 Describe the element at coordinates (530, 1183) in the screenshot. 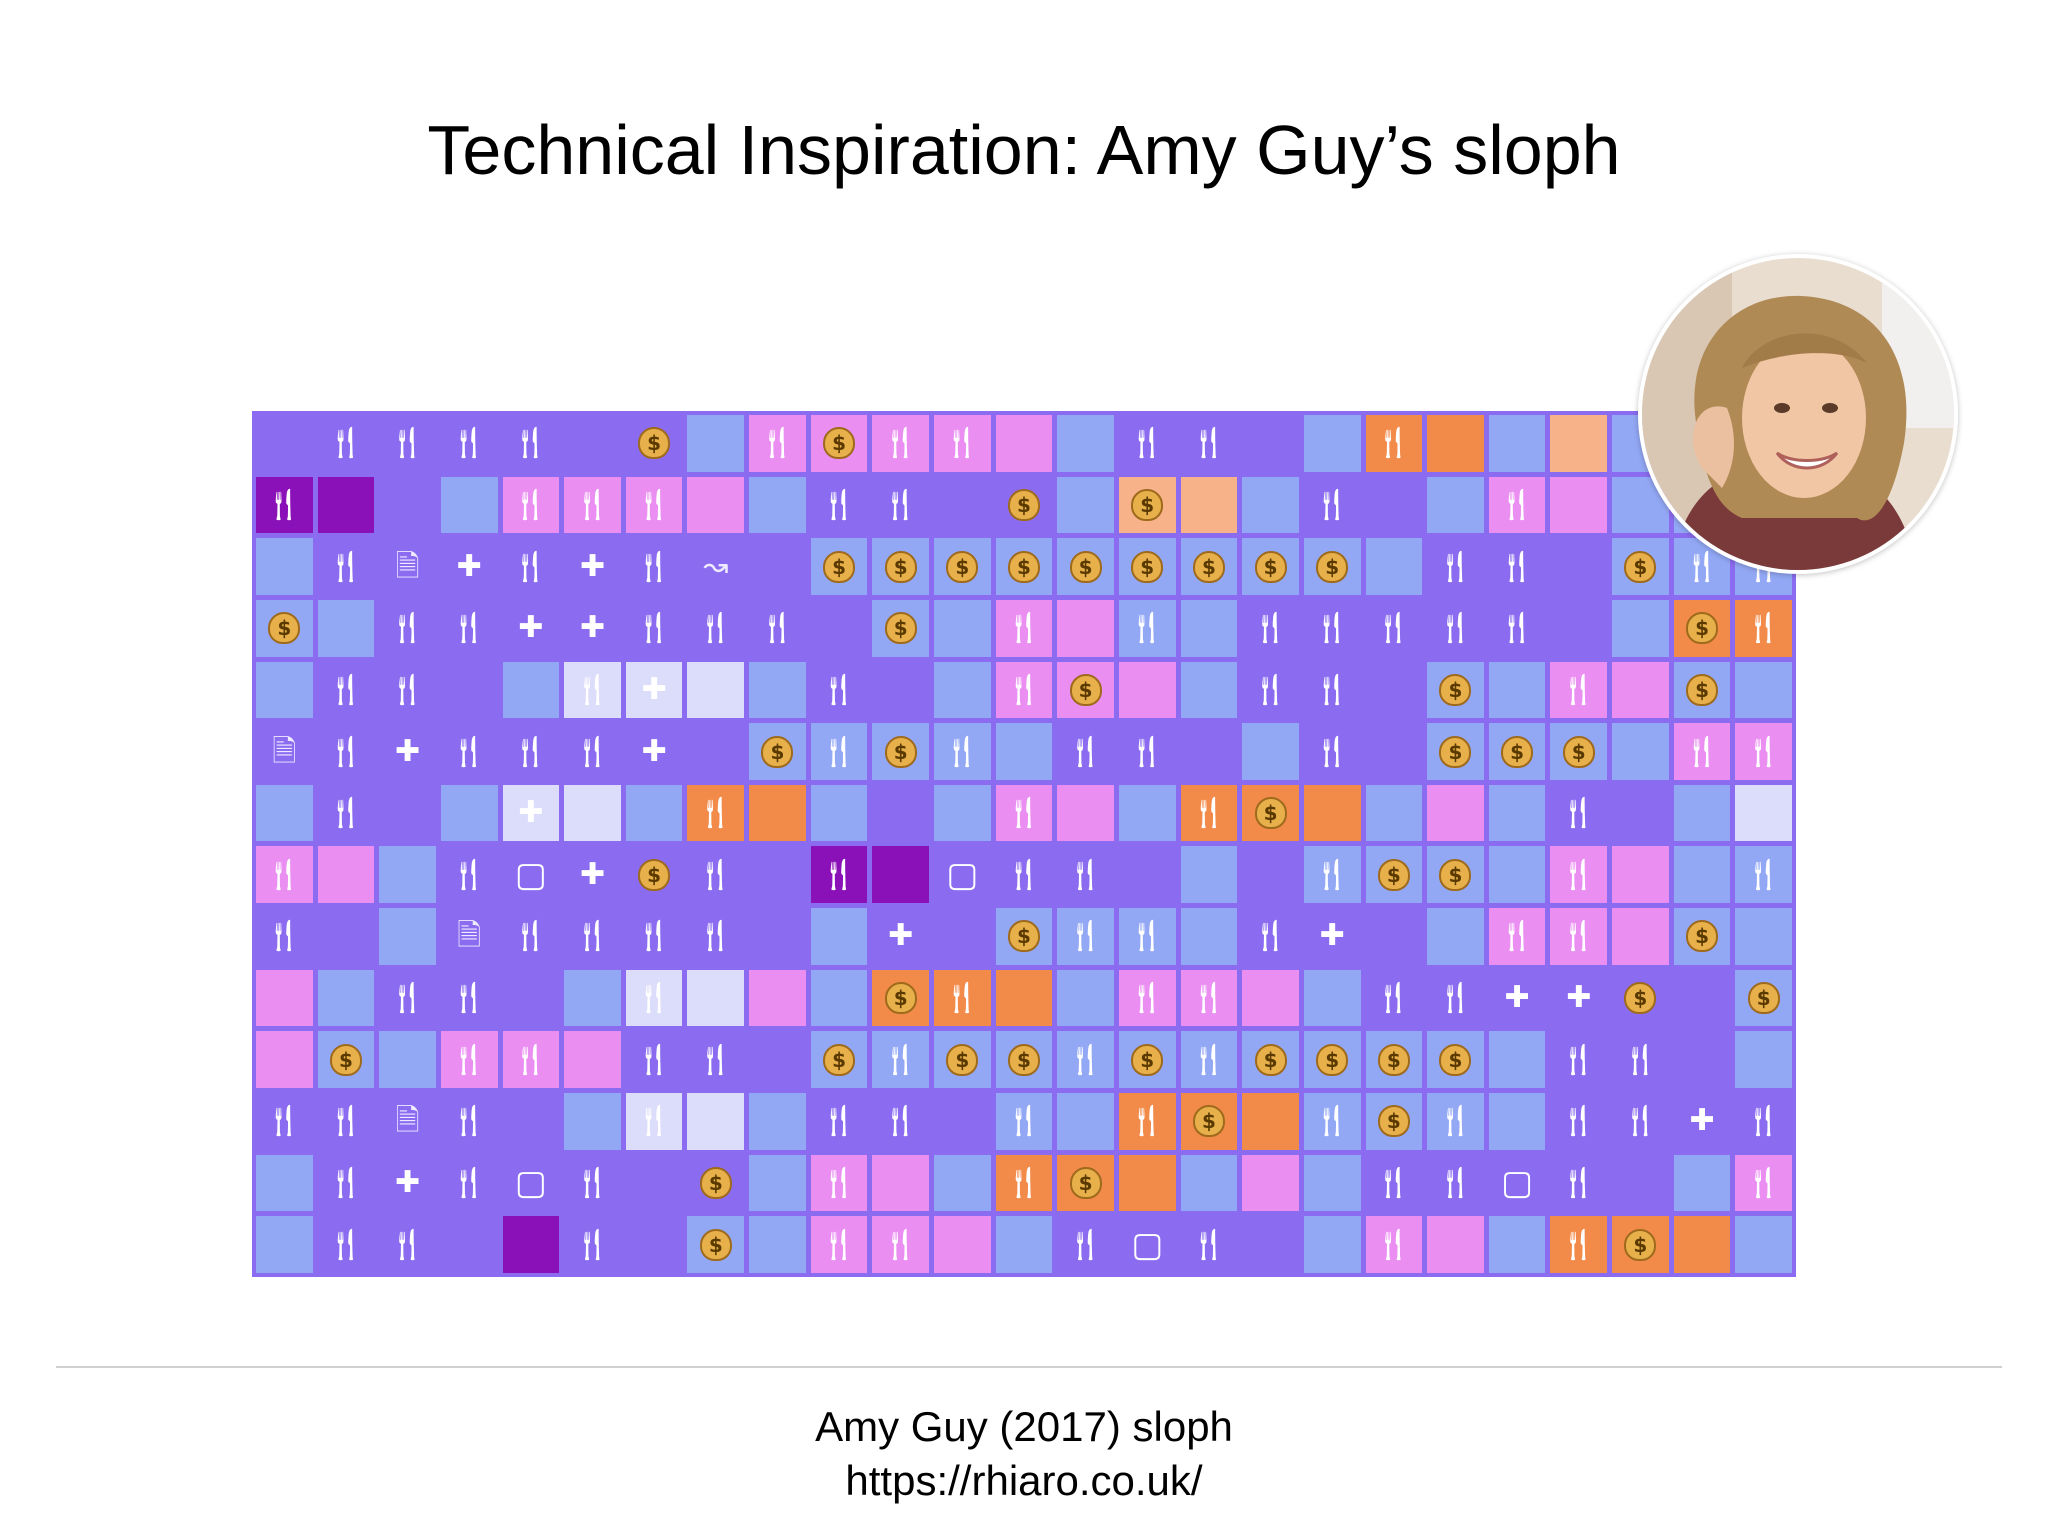

I see `square-icon: ▢` at that location.